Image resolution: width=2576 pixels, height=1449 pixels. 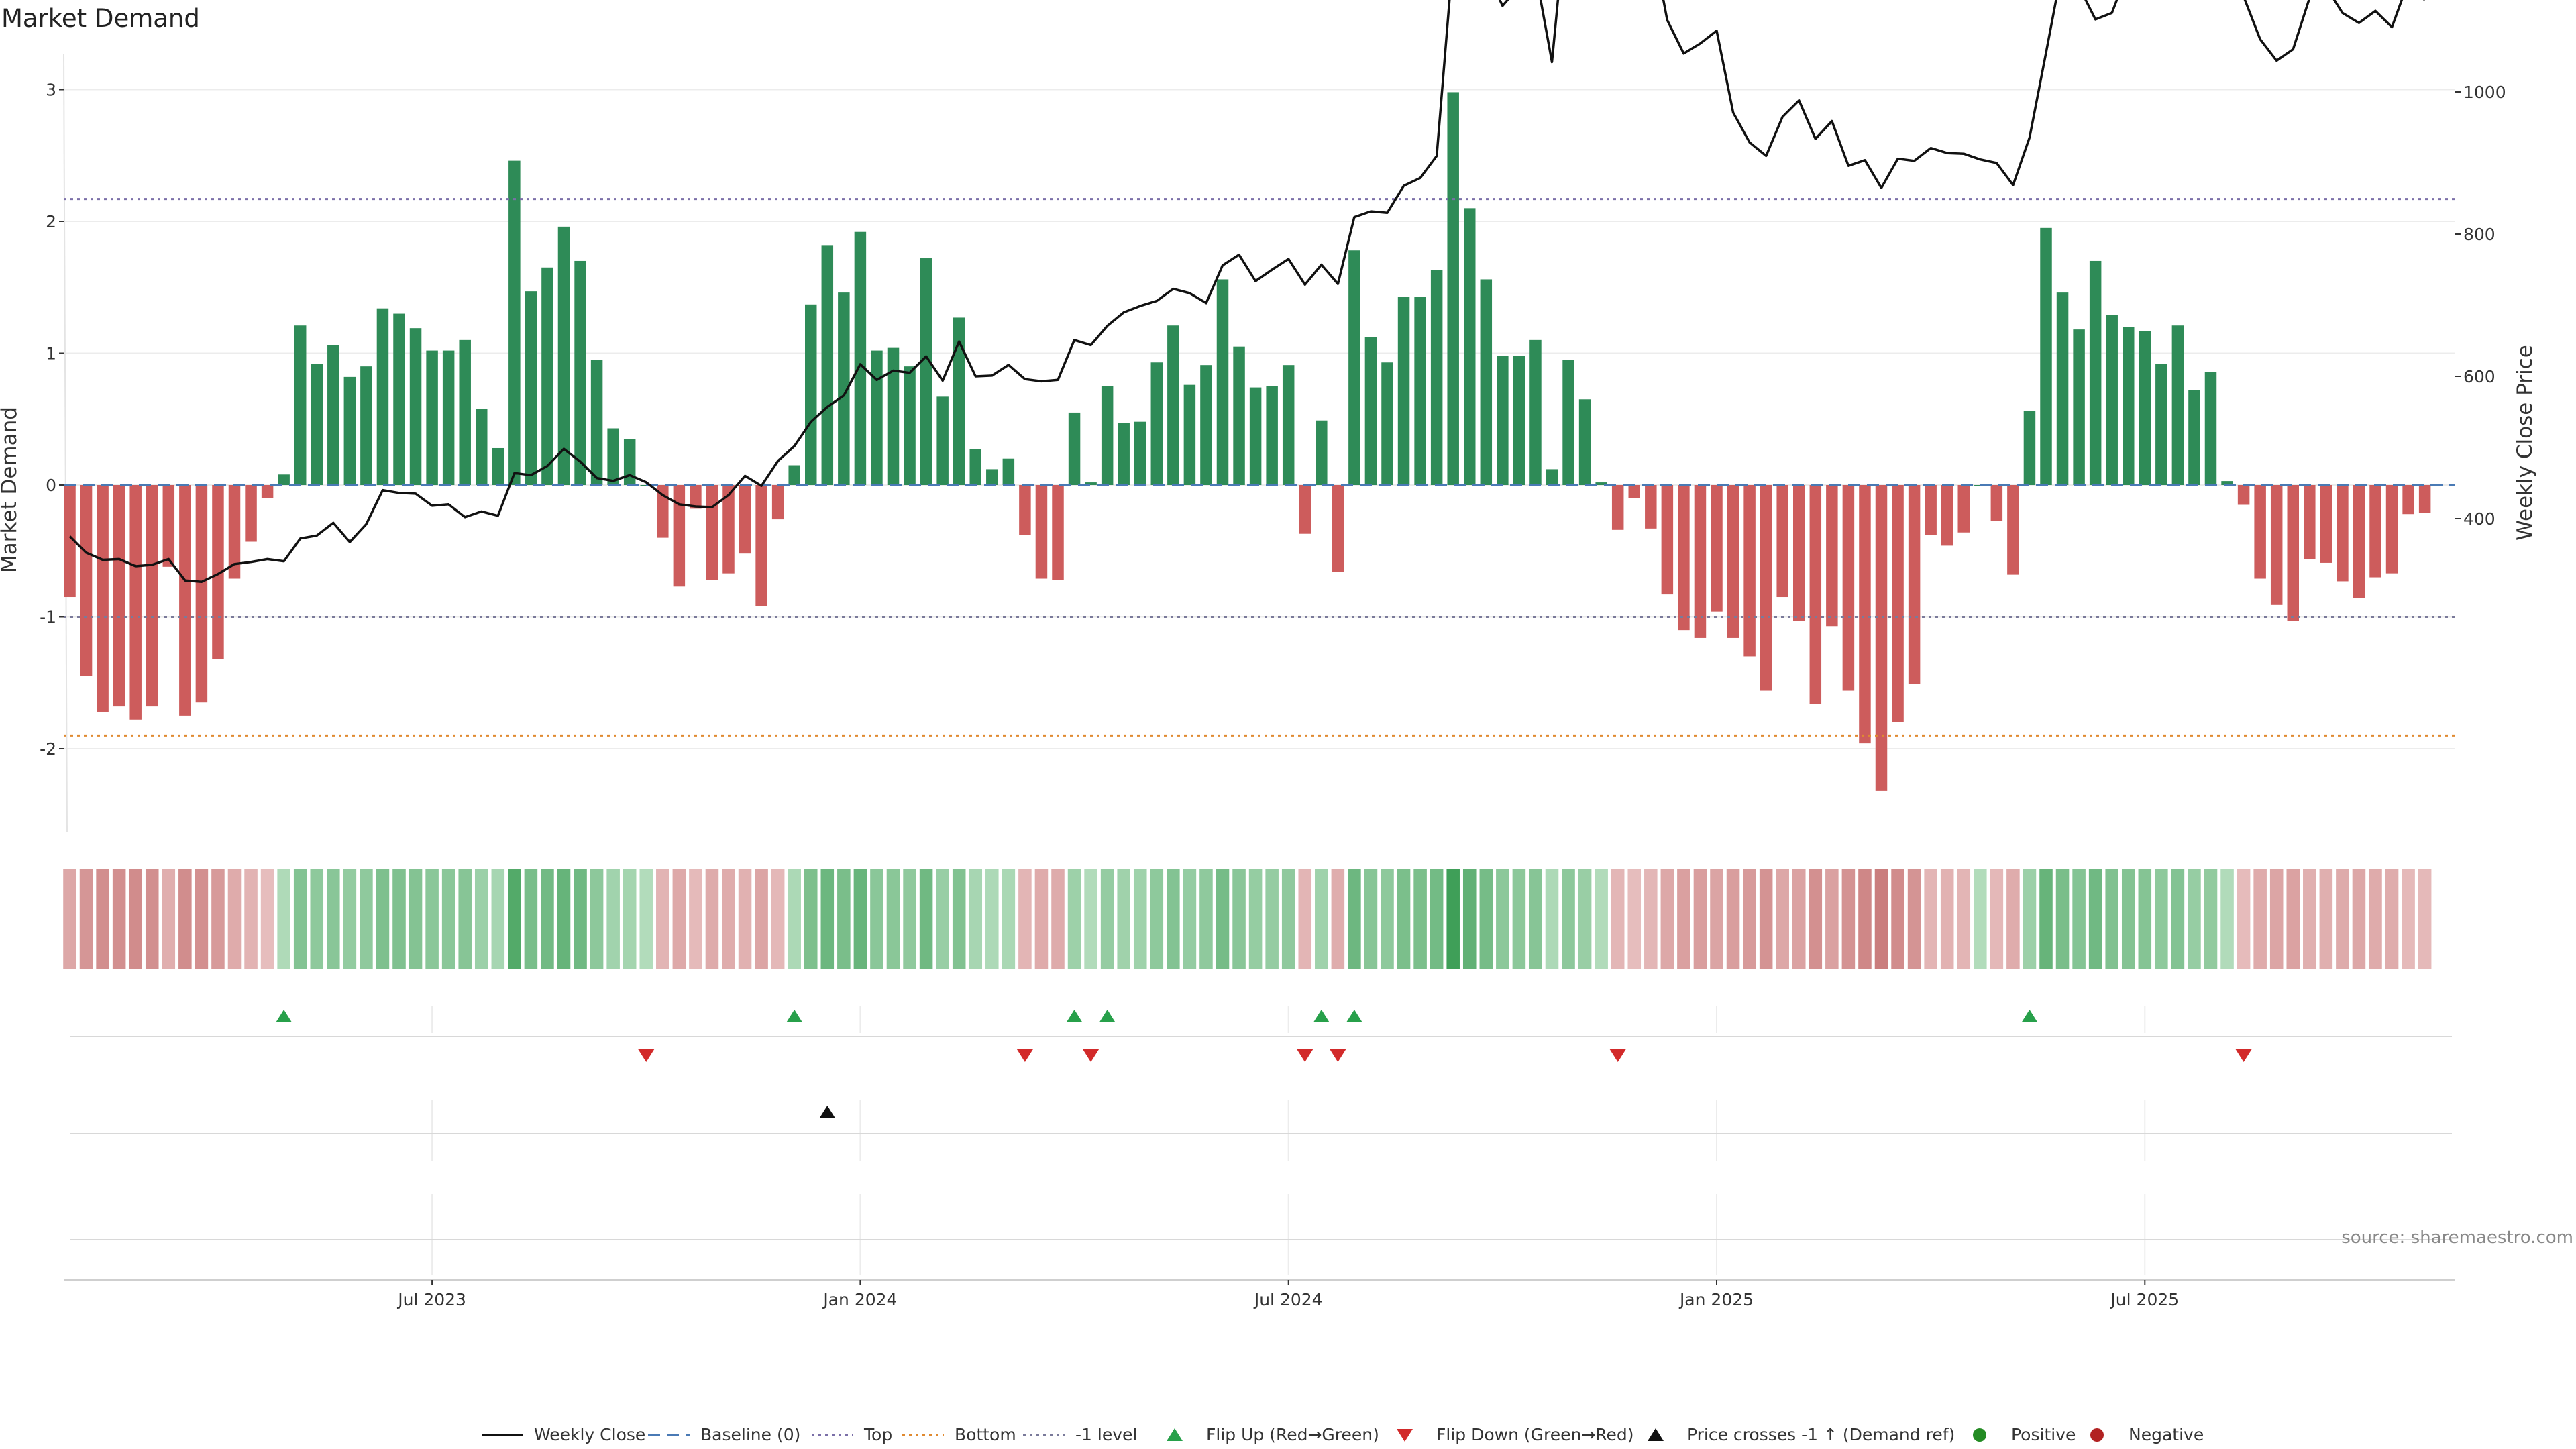 What do you see at coordinates (48, 749) in the screenshot?
I see `y-tick-label: -2` at bounding box center [48, 749].